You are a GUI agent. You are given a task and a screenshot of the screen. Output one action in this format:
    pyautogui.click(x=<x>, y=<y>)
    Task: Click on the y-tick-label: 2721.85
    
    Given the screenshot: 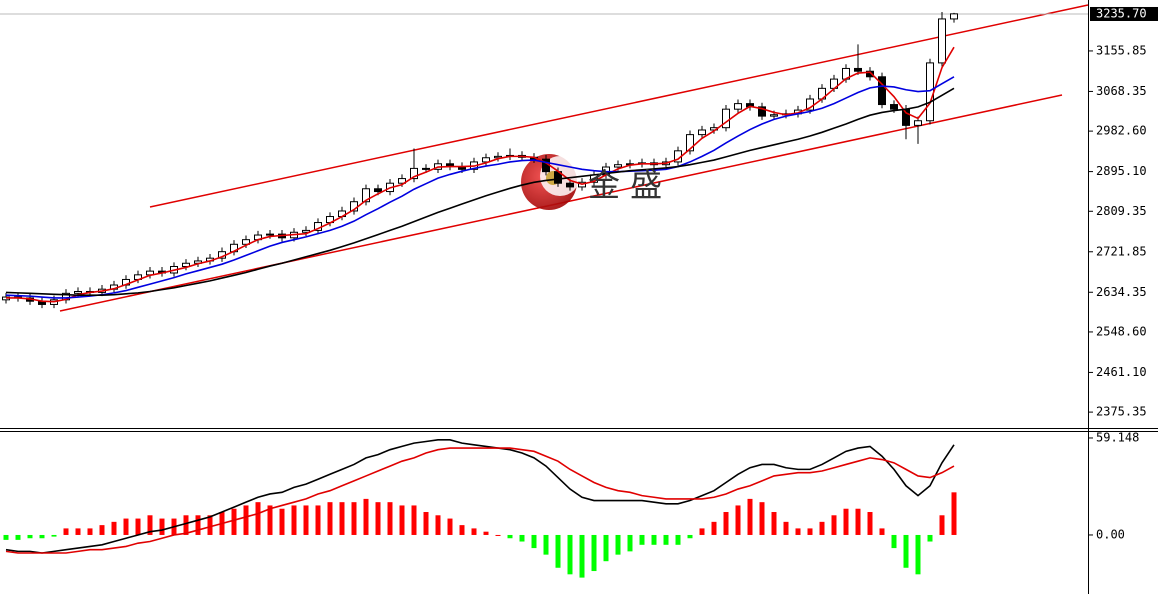 What is the action you would take?
    pyautogui.click(x=1121, y=251)
    